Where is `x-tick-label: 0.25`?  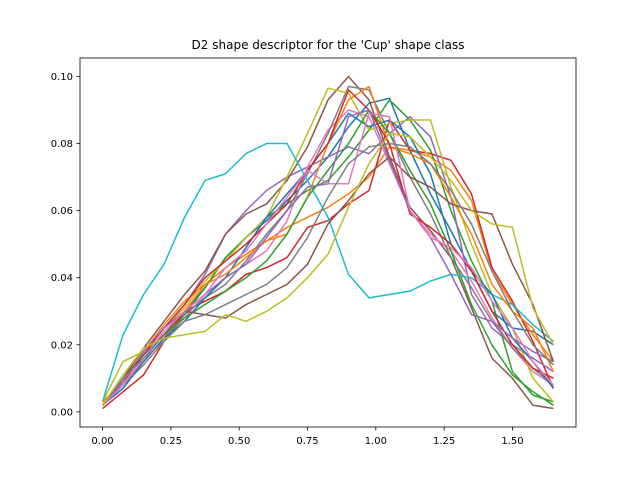 x-tick-label: 0.25 is located at coordinates (171, 441).